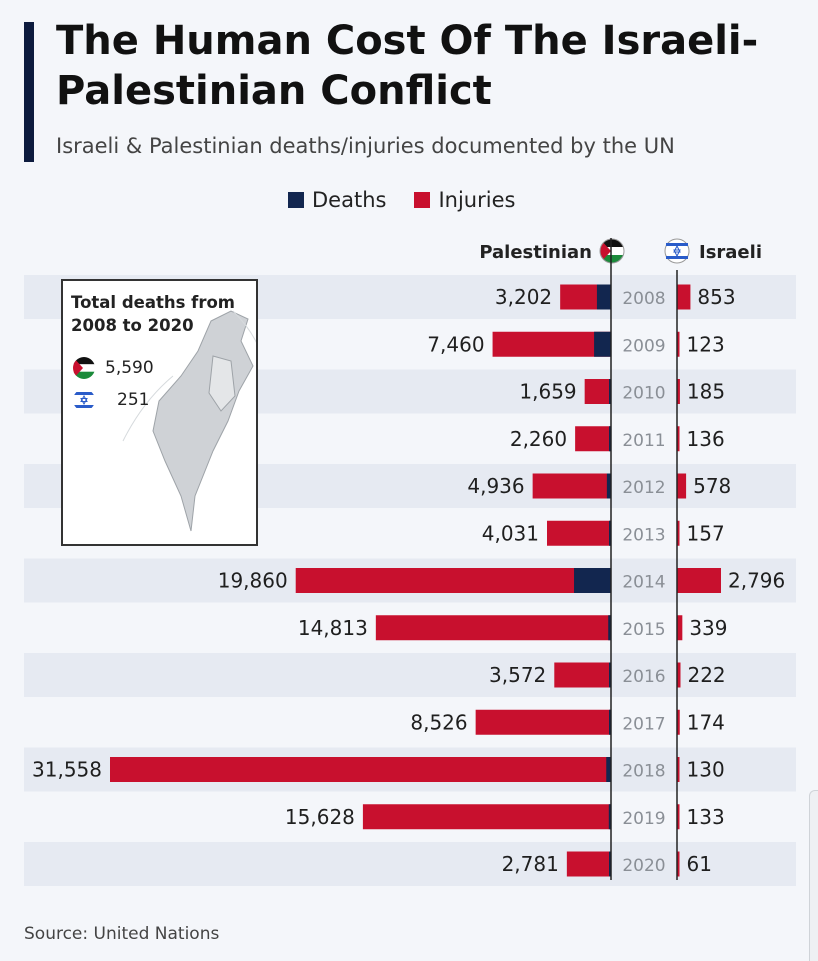 The height and width of the screenshot is (961, 818). I want to click on legend-item-deaths: Deaths, so click(337, 200).